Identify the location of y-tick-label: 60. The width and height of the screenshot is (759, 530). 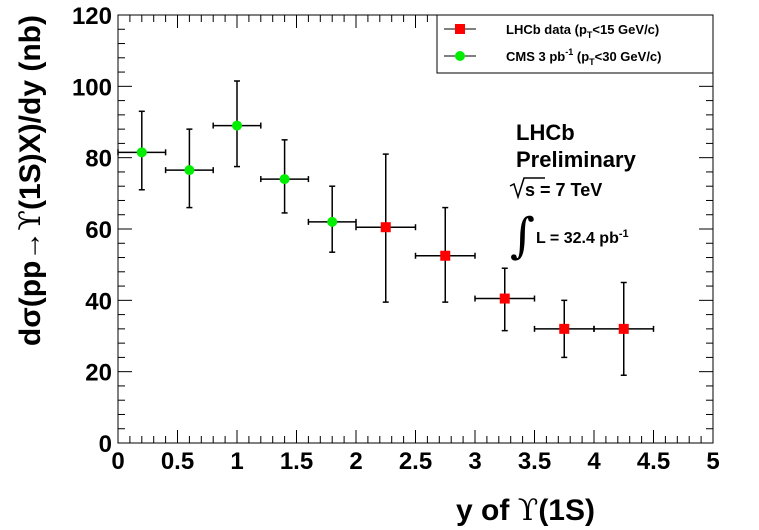
(98, 230).